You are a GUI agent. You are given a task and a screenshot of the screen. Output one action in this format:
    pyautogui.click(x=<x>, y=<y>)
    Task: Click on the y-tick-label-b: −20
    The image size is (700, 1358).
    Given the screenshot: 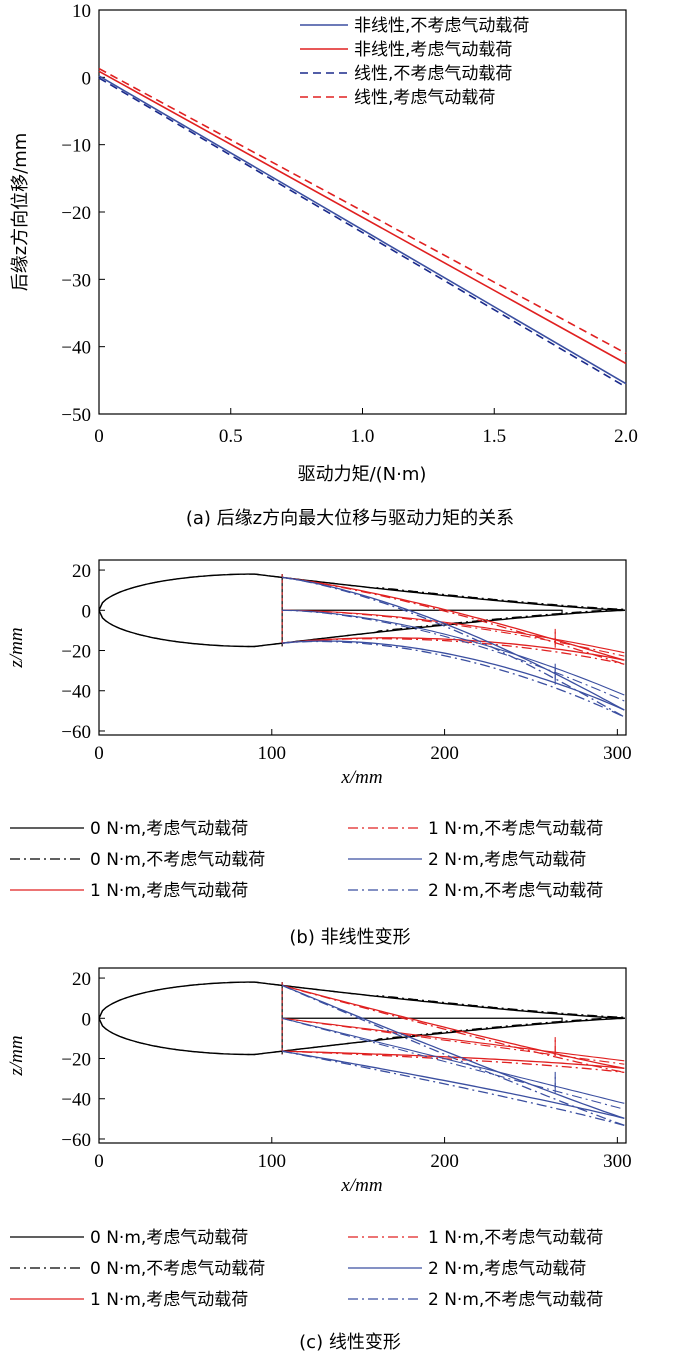 What is the action you would take?
    pyautogui.click(x=76, y=652)
    